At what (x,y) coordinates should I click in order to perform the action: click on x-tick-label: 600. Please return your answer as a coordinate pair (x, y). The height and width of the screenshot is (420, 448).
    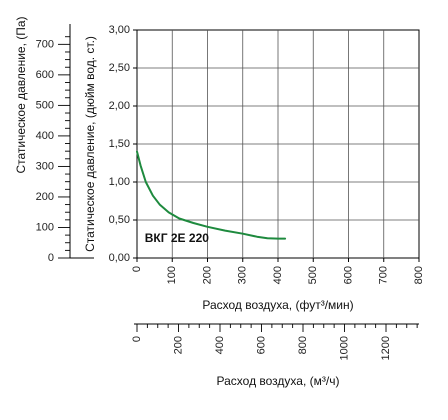
    Looking at the image, I should click on (348, 275).